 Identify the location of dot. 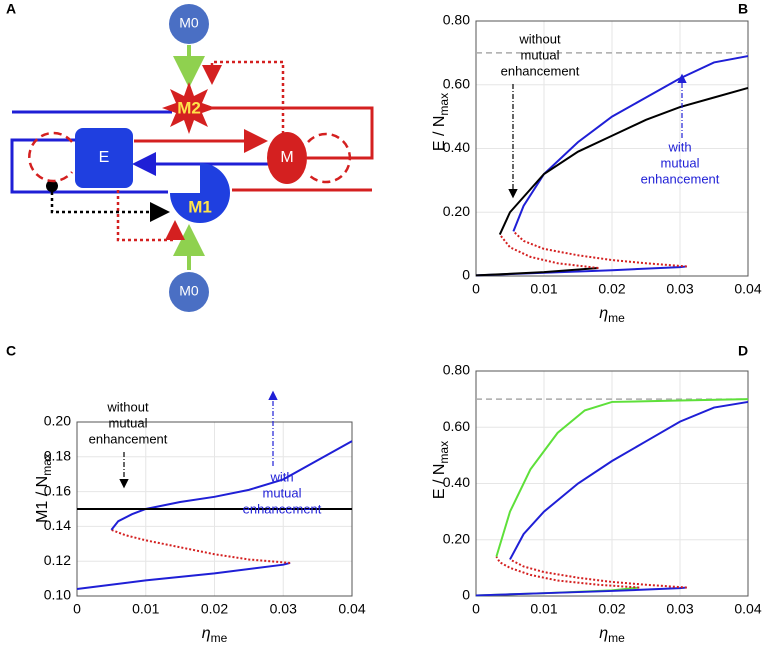
(52, 186).